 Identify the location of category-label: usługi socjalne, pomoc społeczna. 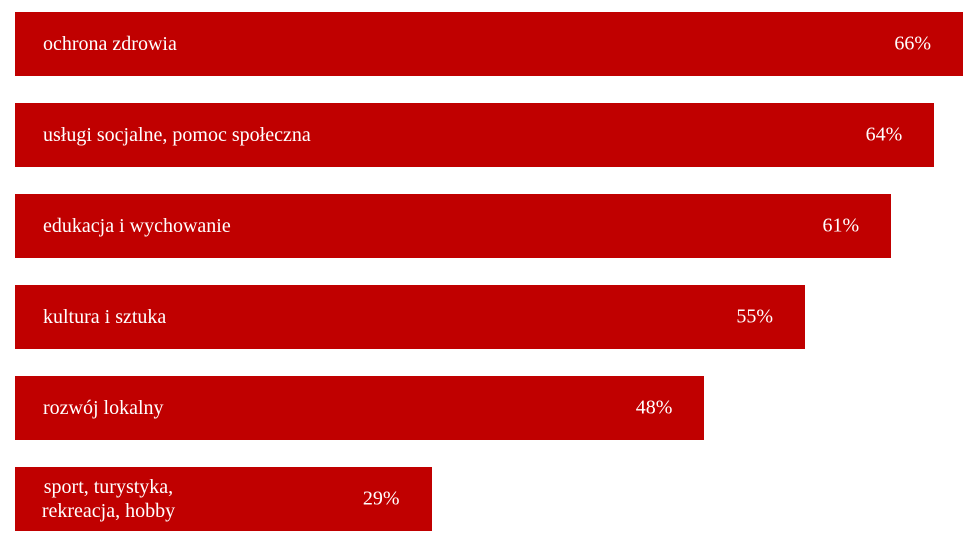
(177, 135).